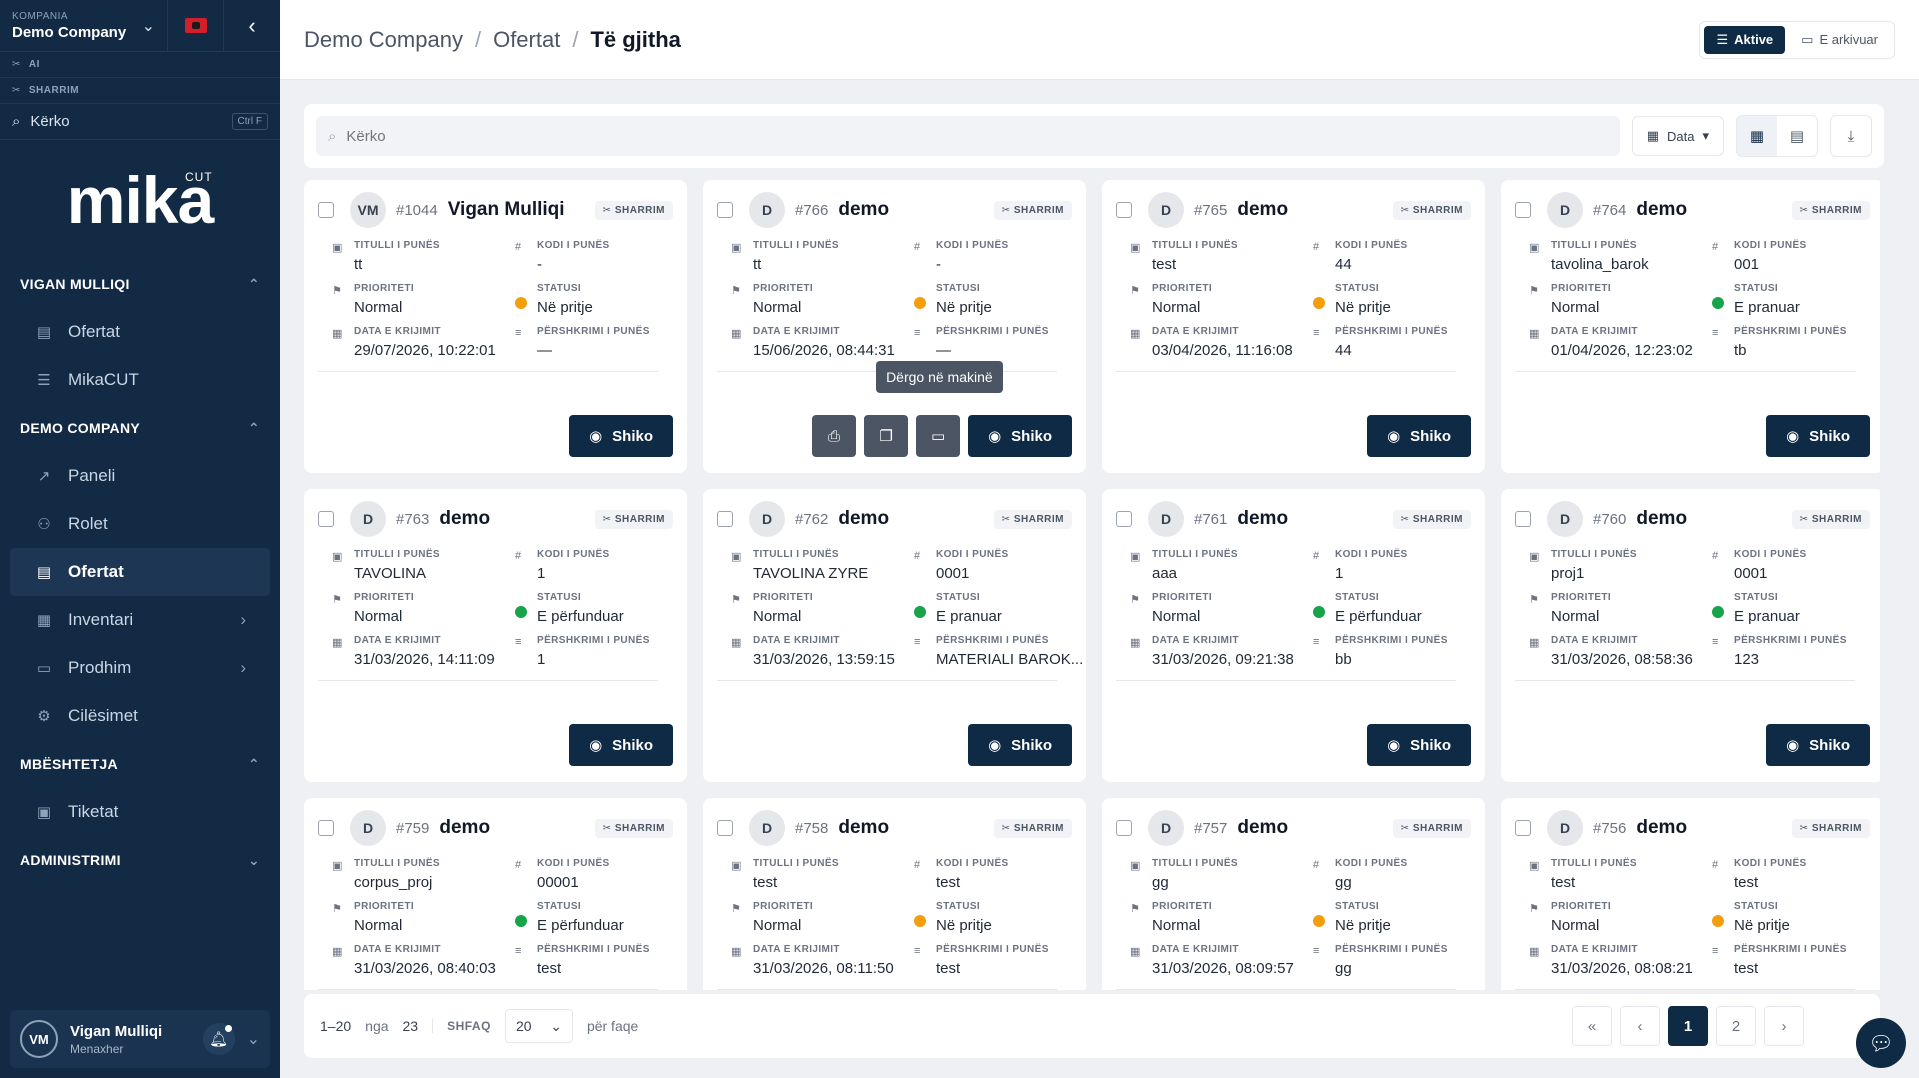 This screenshot has height=1078, width=1919. What do you see at coordinates (1384, 960) in the screenshot?
I see `field-description: ≡ PËRSHKRIMI I PUNËS gg` at bounding box center [1384, 960].